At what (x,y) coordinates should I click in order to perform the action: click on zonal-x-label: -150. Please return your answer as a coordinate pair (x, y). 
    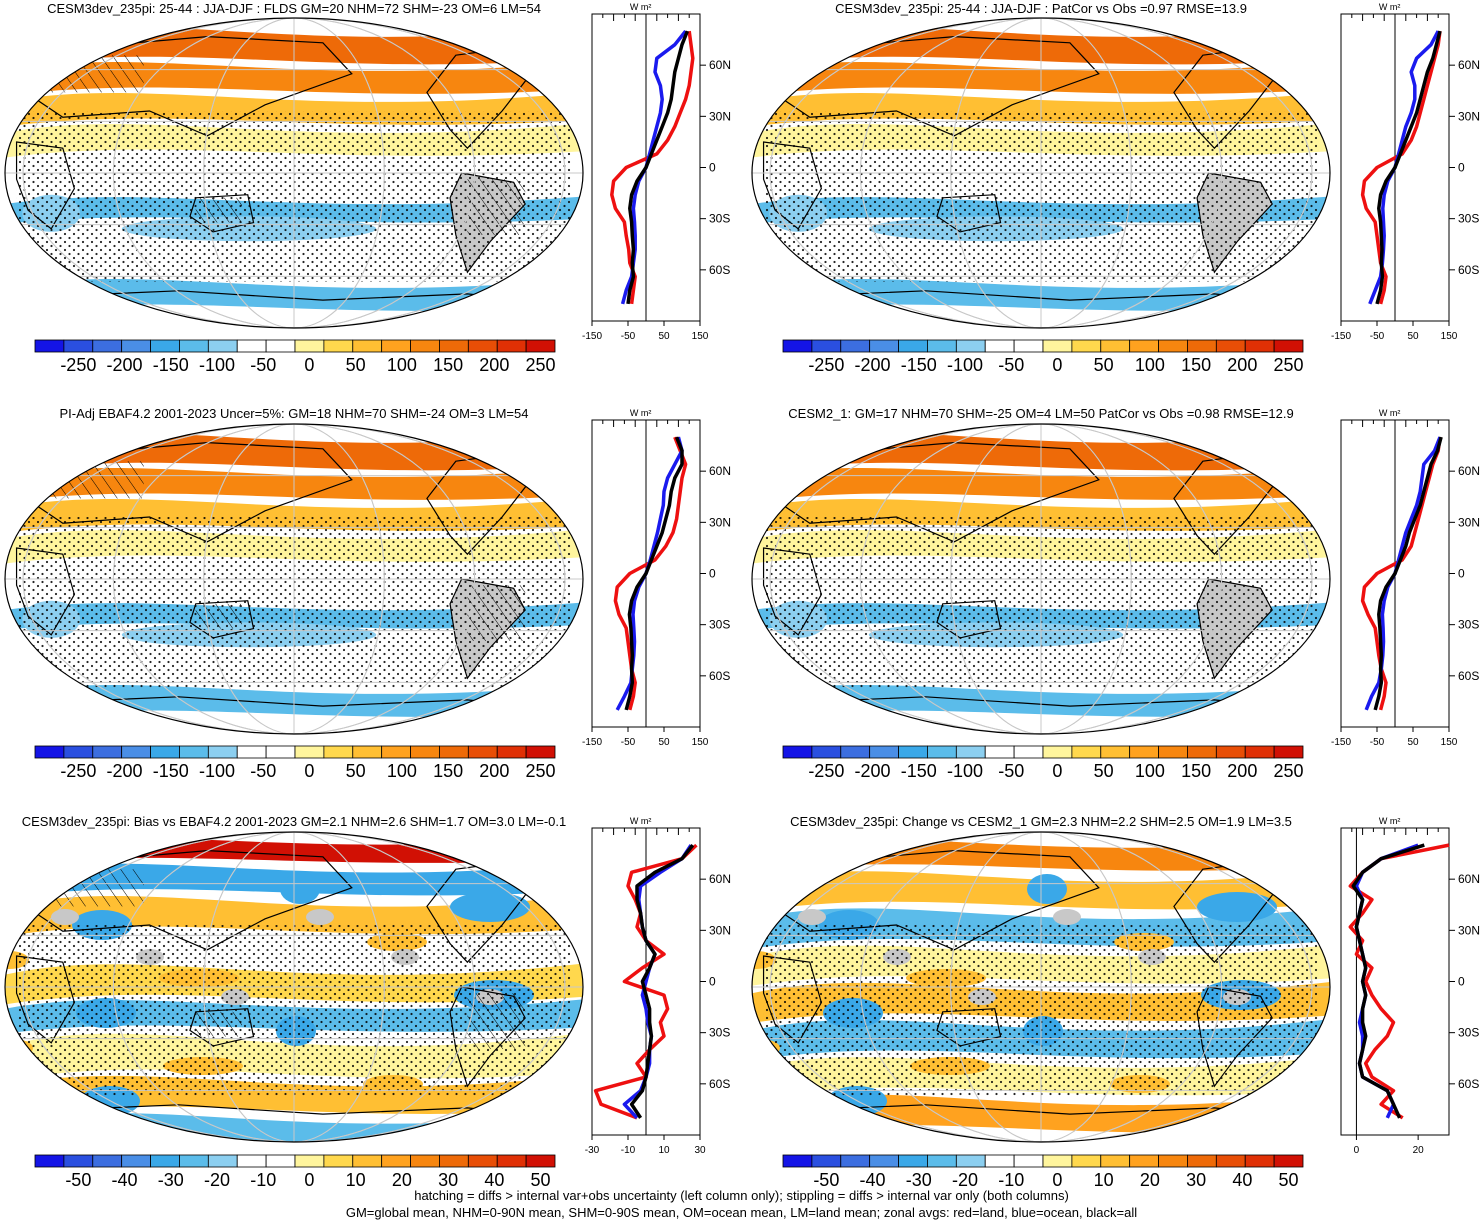
    Looking at the image, I should click on (592, 336).